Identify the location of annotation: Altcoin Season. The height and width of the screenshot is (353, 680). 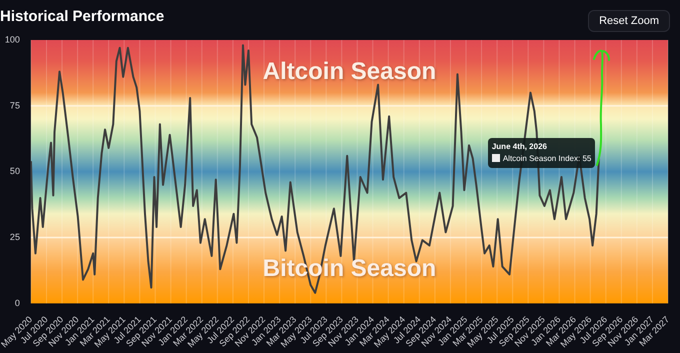
(349, 72).